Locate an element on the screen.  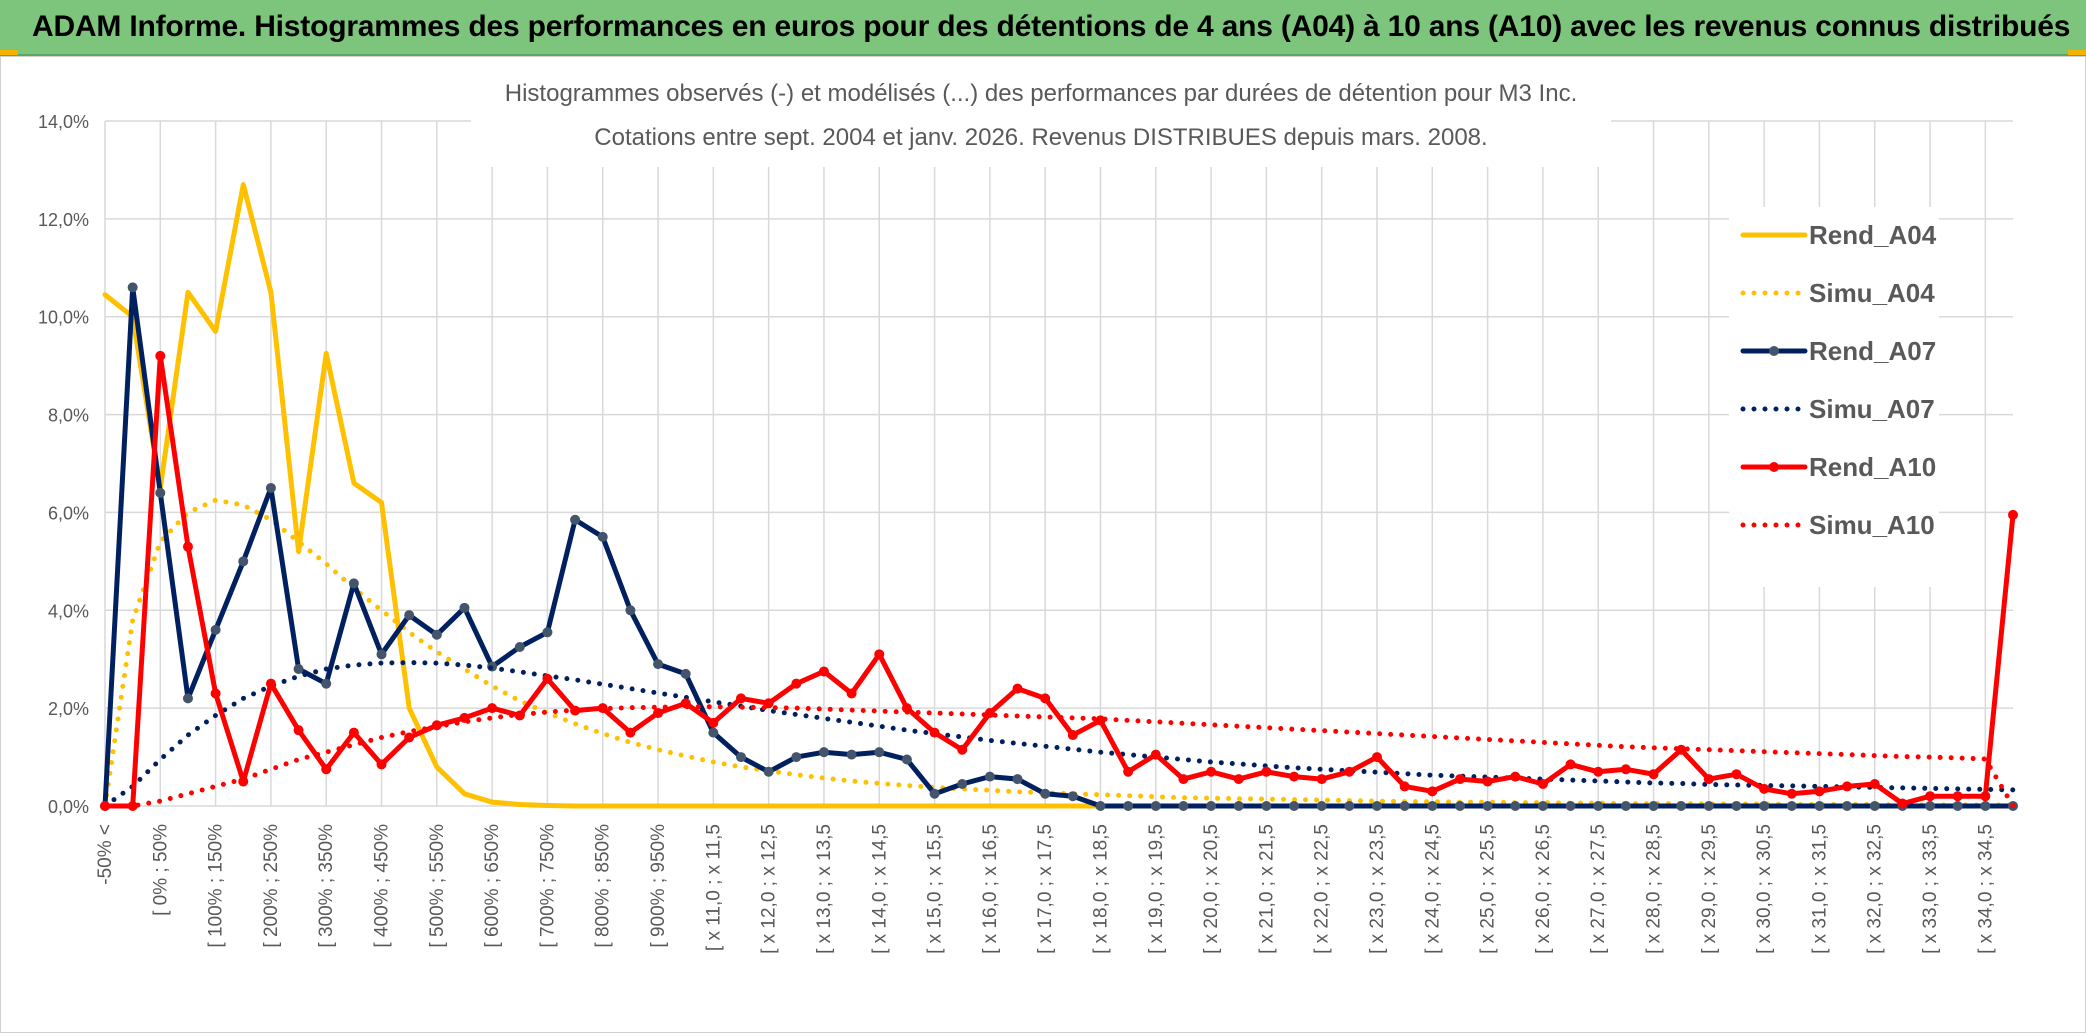
series-line is located at coordinates (1059, 734).